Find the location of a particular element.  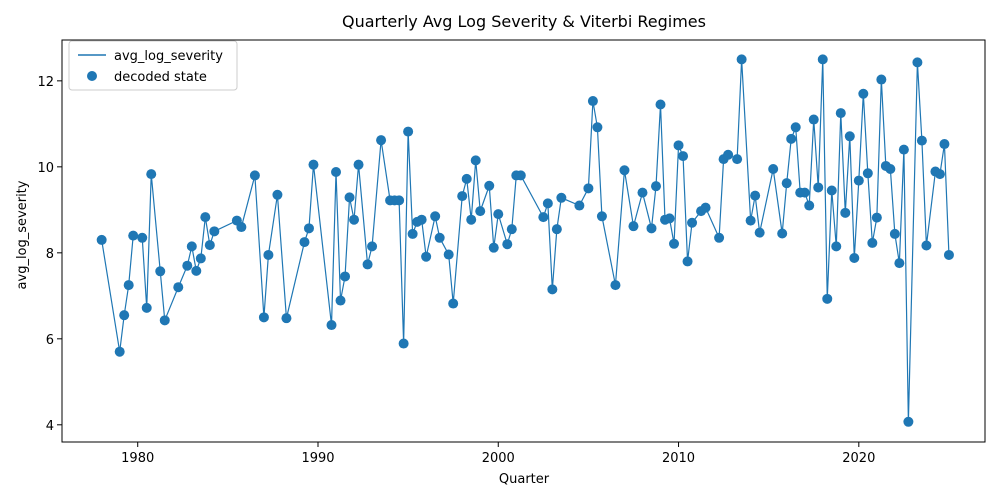

y-axis-label: avg_log_severity is located at coordinates (22, 234).